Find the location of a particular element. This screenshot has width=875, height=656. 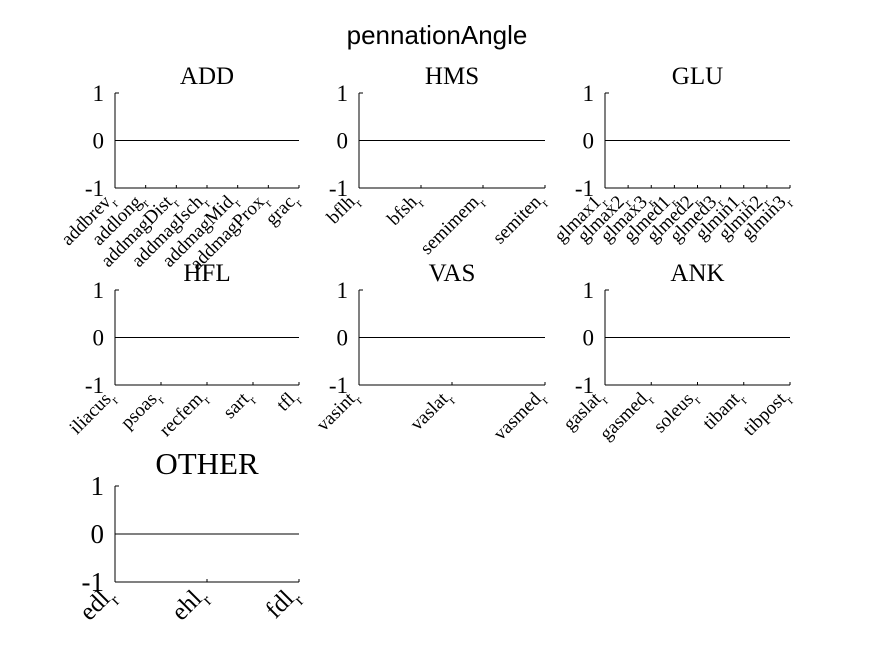

subplot-title: ADD is located at coordinates (207, 76).